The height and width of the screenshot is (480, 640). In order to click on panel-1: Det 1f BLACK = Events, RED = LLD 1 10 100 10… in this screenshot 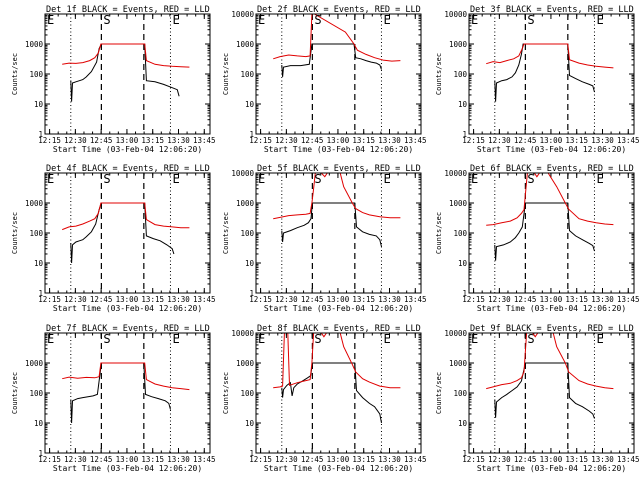, I will do `click(113, 79)`.